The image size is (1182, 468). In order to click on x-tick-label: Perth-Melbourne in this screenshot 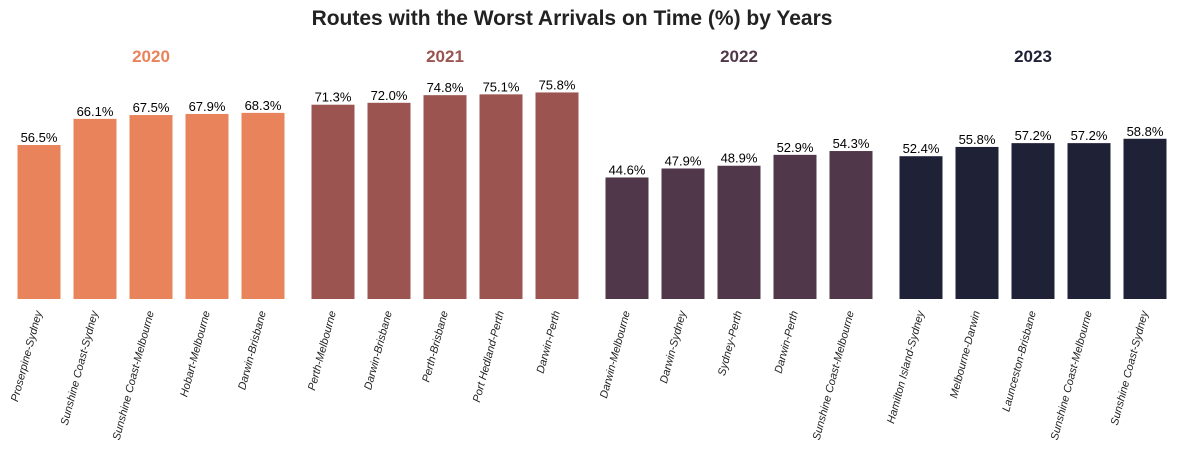, I will do `click(322, 351)`.